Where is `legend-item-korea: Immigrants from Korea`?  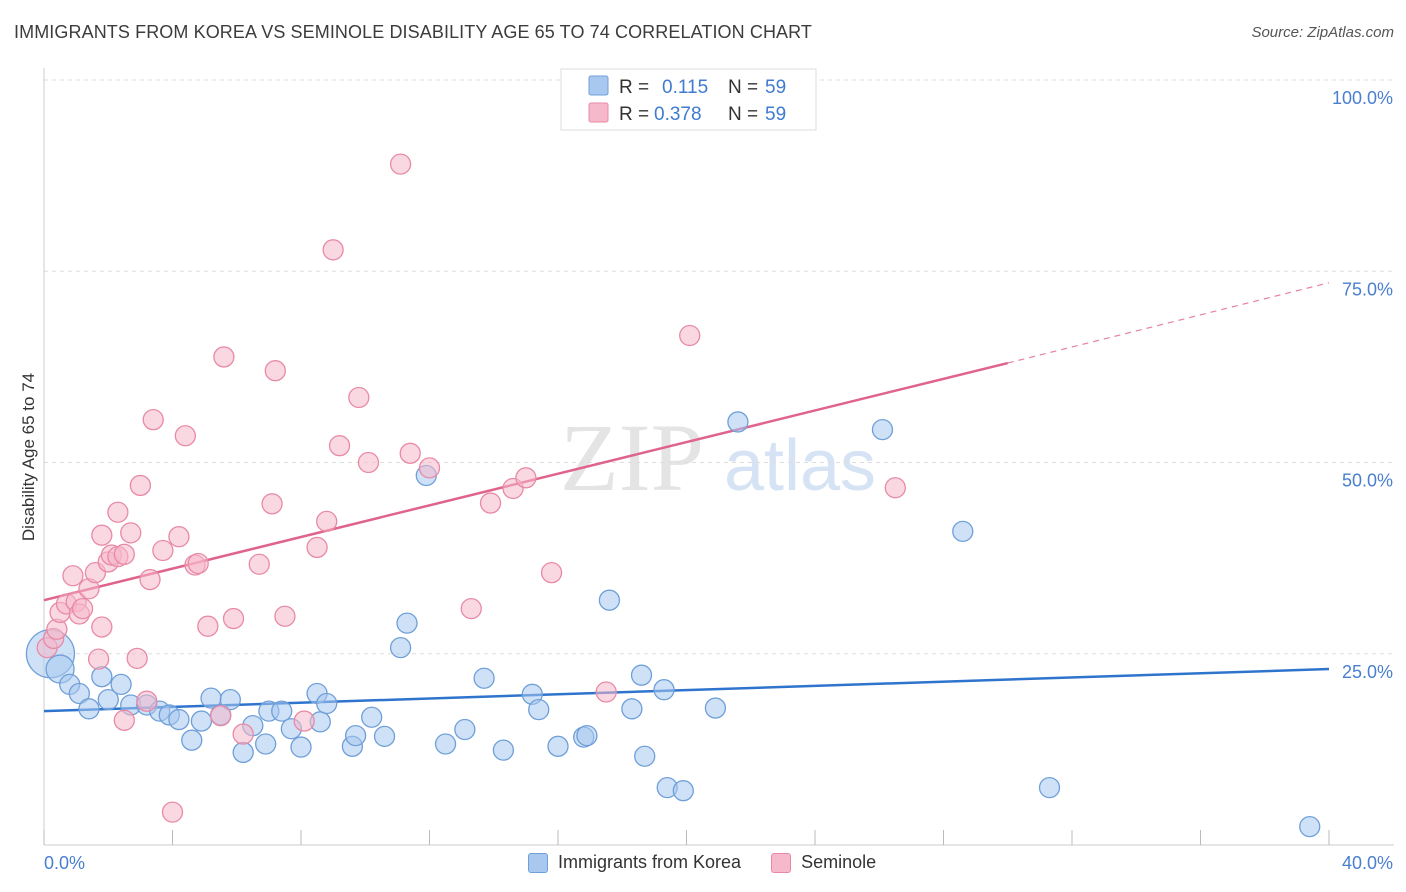 legend-item-korea: Immigrants from Korea is located at coordinates (634, 862).